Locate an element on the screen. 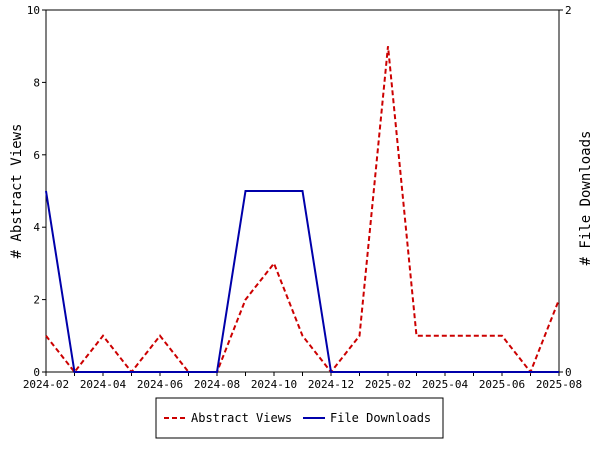 The height and width of the screenshot is (450, 600). legend-box is located at coordinates (299, 418).